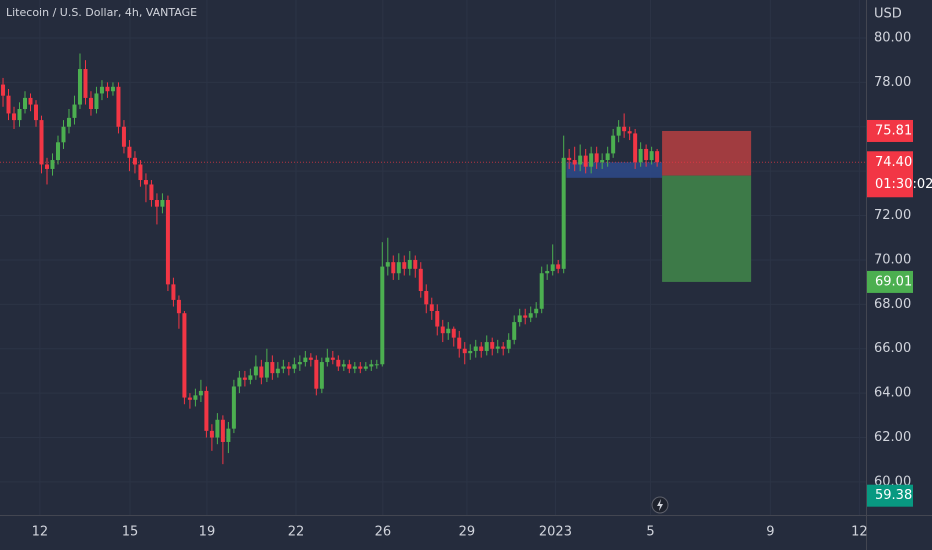  What do you see at coordinates (207, 532) in the screenshot?
I see `x-tick-label: 19` at bounding box center [207, 532].